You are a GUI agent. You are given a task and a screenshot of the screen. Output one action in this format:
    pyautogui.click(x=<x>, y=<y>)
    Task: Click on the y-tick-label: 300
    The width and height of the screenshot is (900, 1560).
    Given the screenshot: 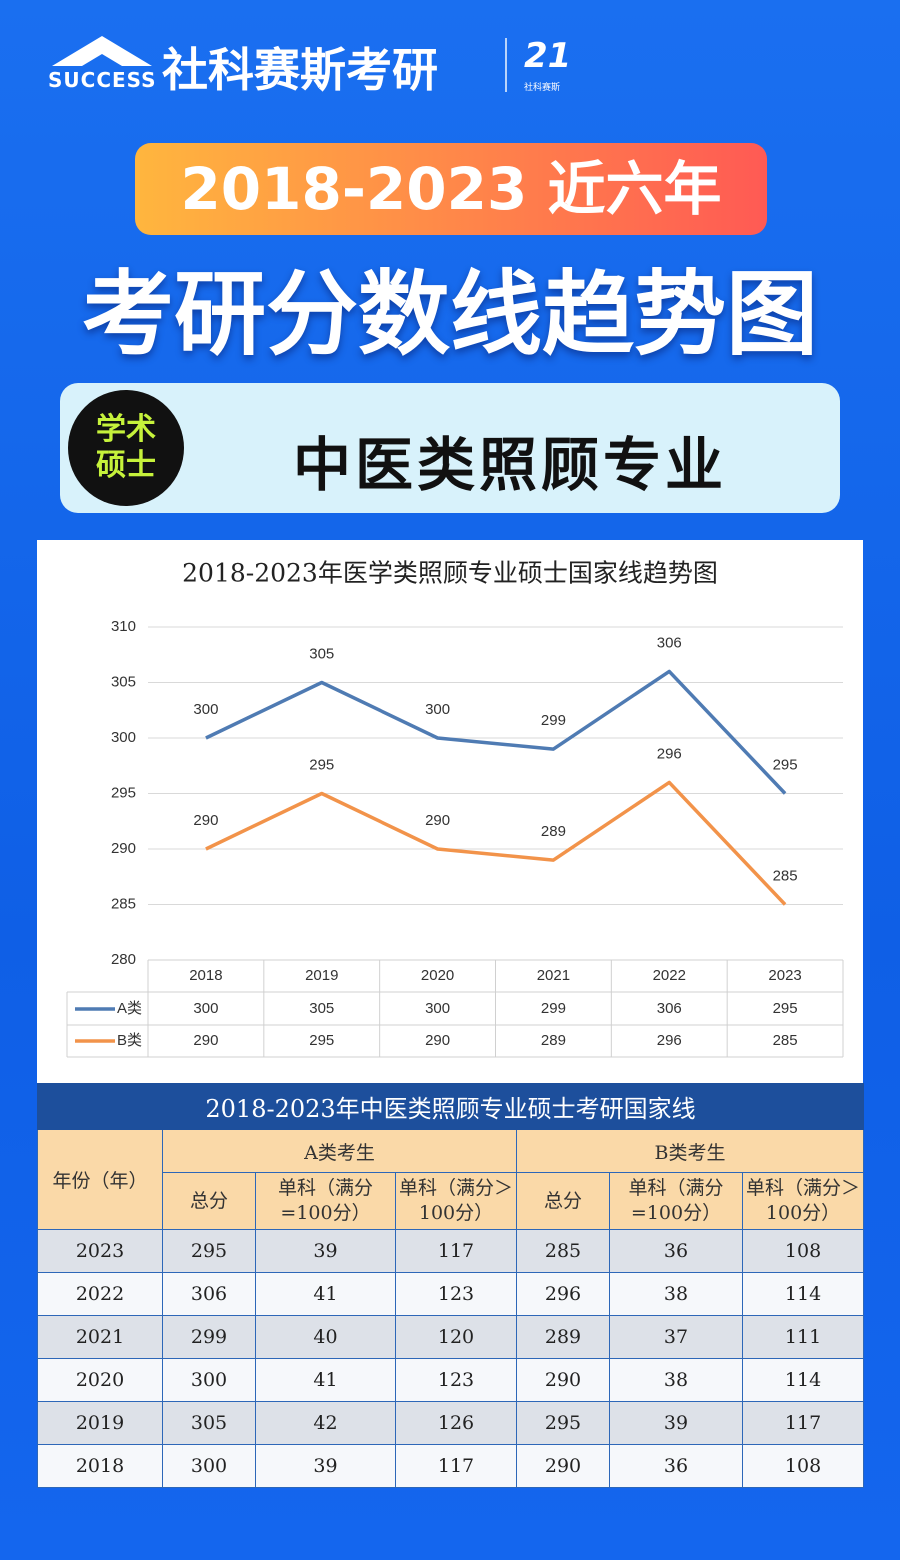 What is the action you would take?
    pyautogui.click(x=123, y=737)
    